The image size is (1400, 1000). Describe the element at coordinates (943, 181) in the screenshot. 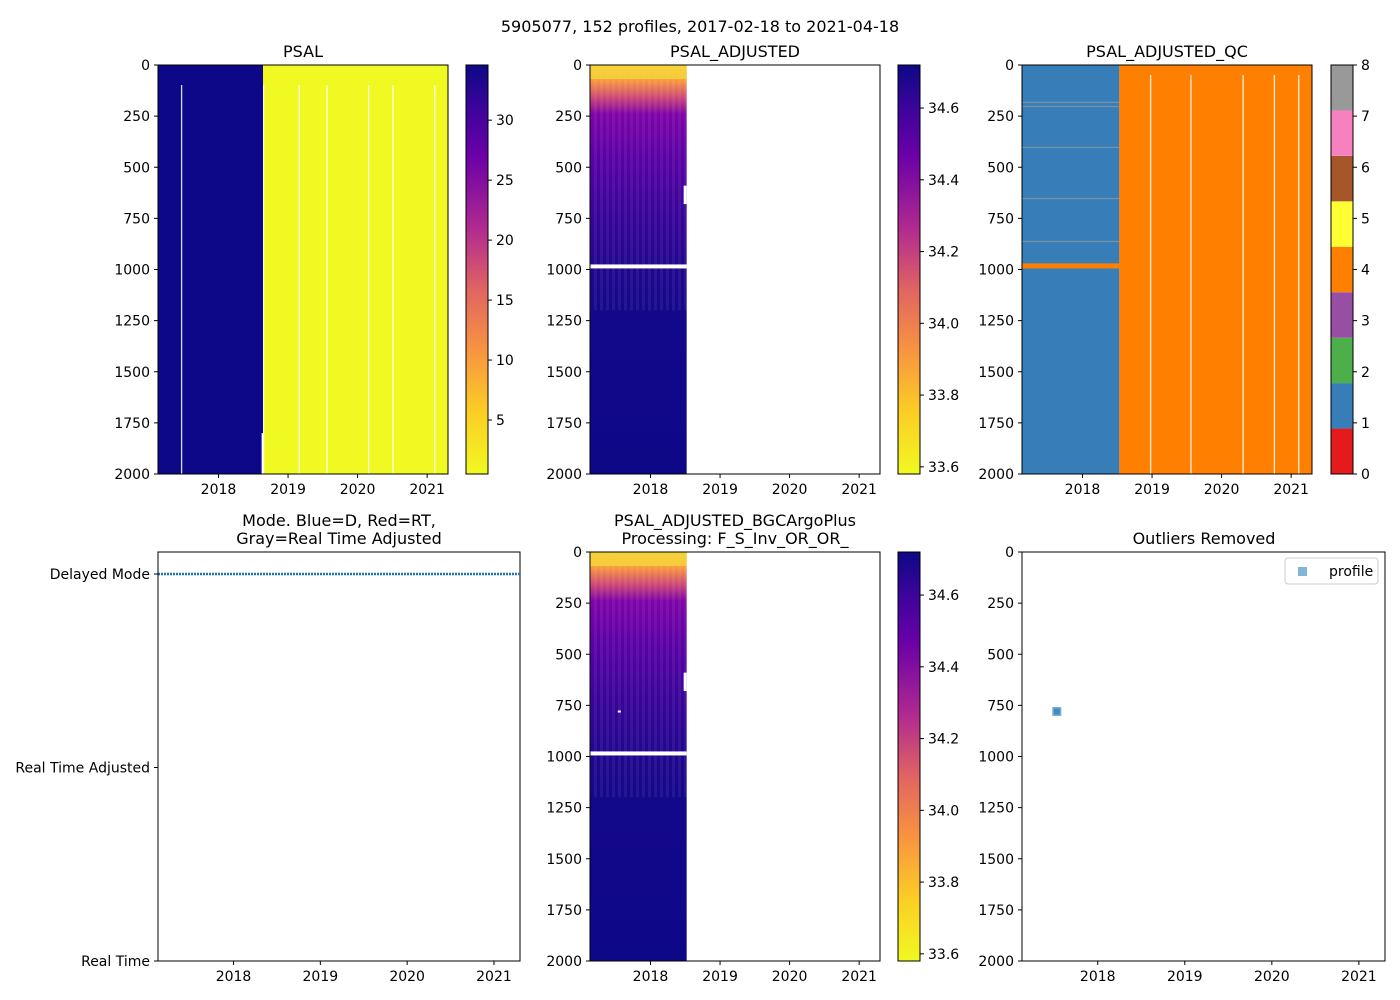

I see `psal-adjusted-cbtick-label: 34.4` at that location.